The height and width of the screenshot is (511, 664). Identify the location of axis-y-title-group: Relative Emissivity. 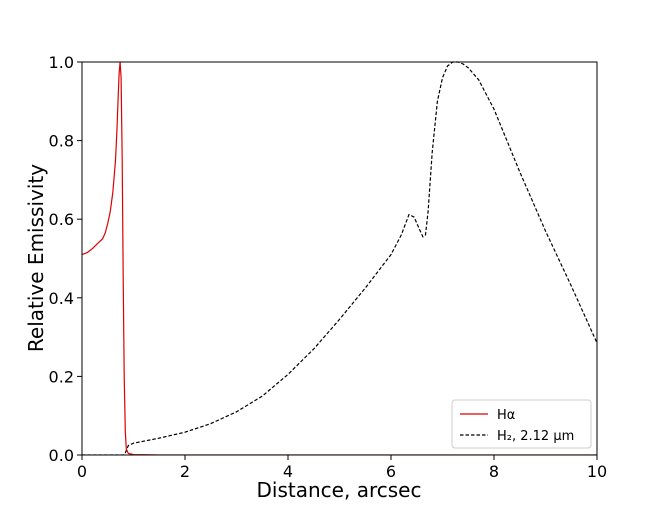
(36, 258).